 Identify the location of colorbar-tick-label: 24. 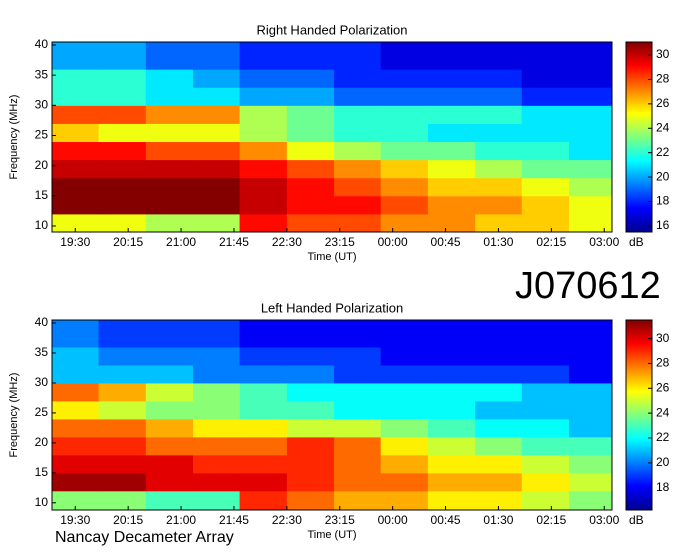
(663, 127).